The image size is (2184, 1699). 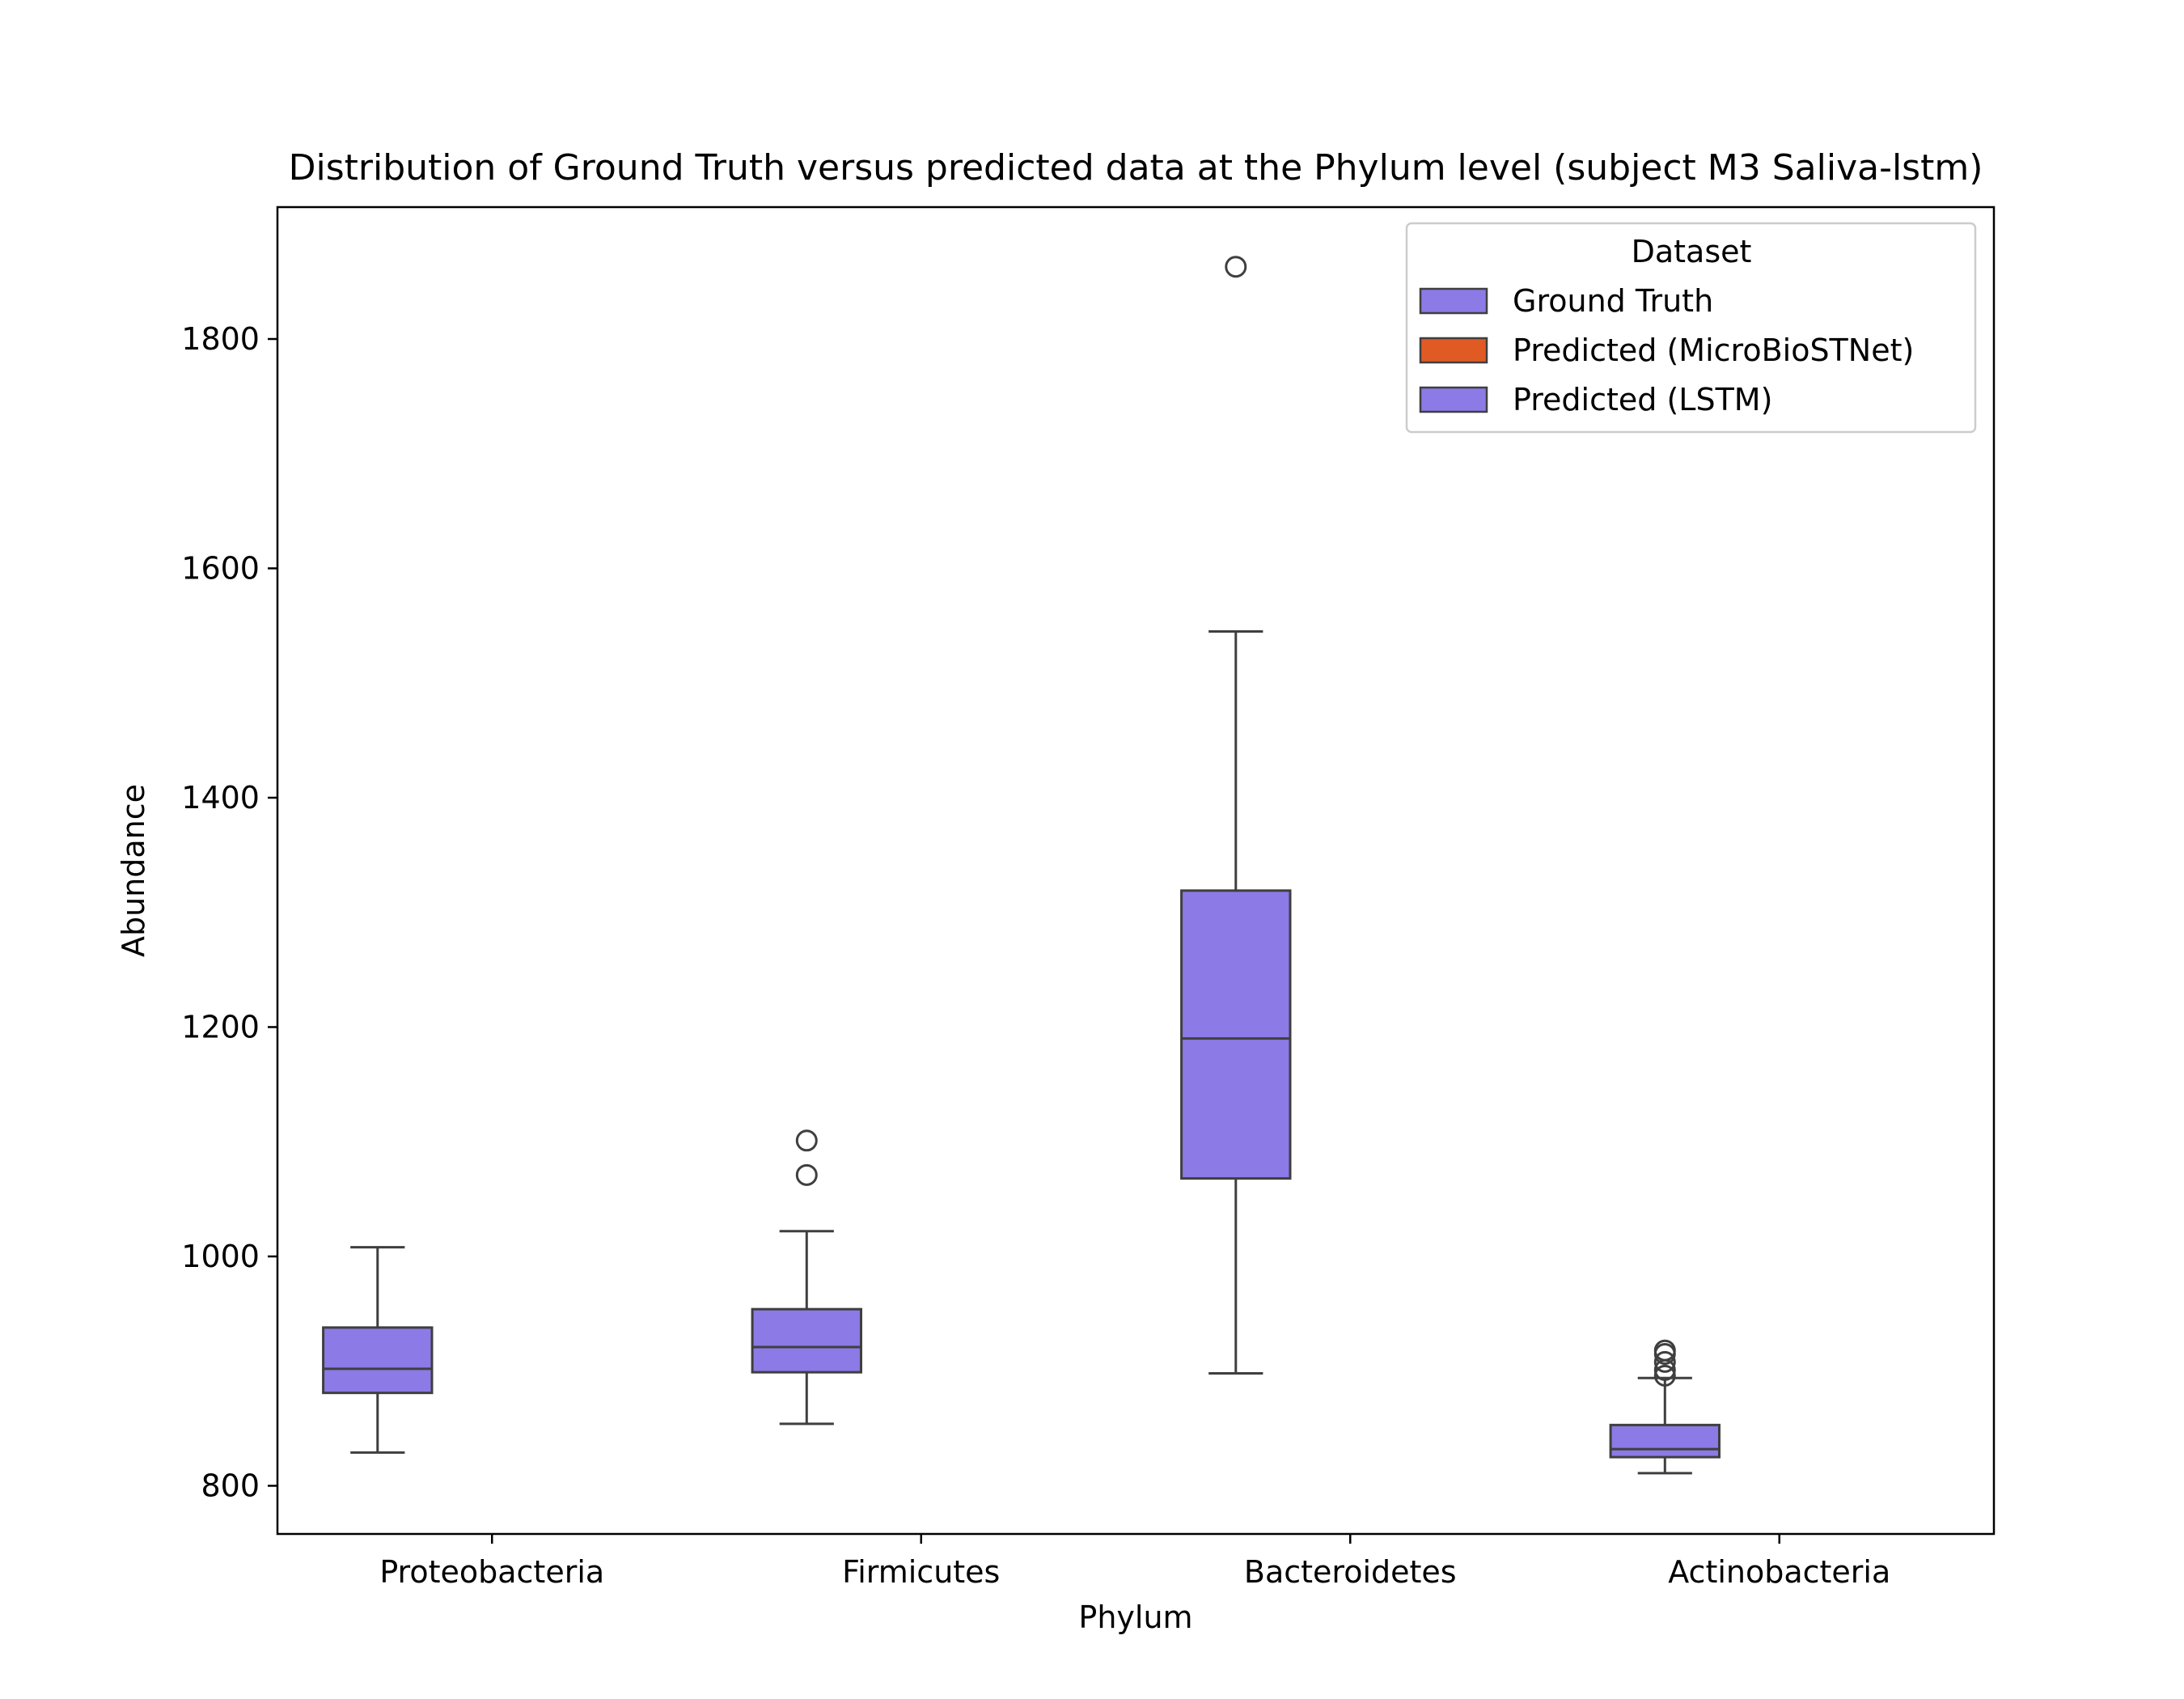 What do you see at coordinates (231, 1485) in the screenshot?
I see `y-tick-label: 800` at bounding box center [231, 1485].